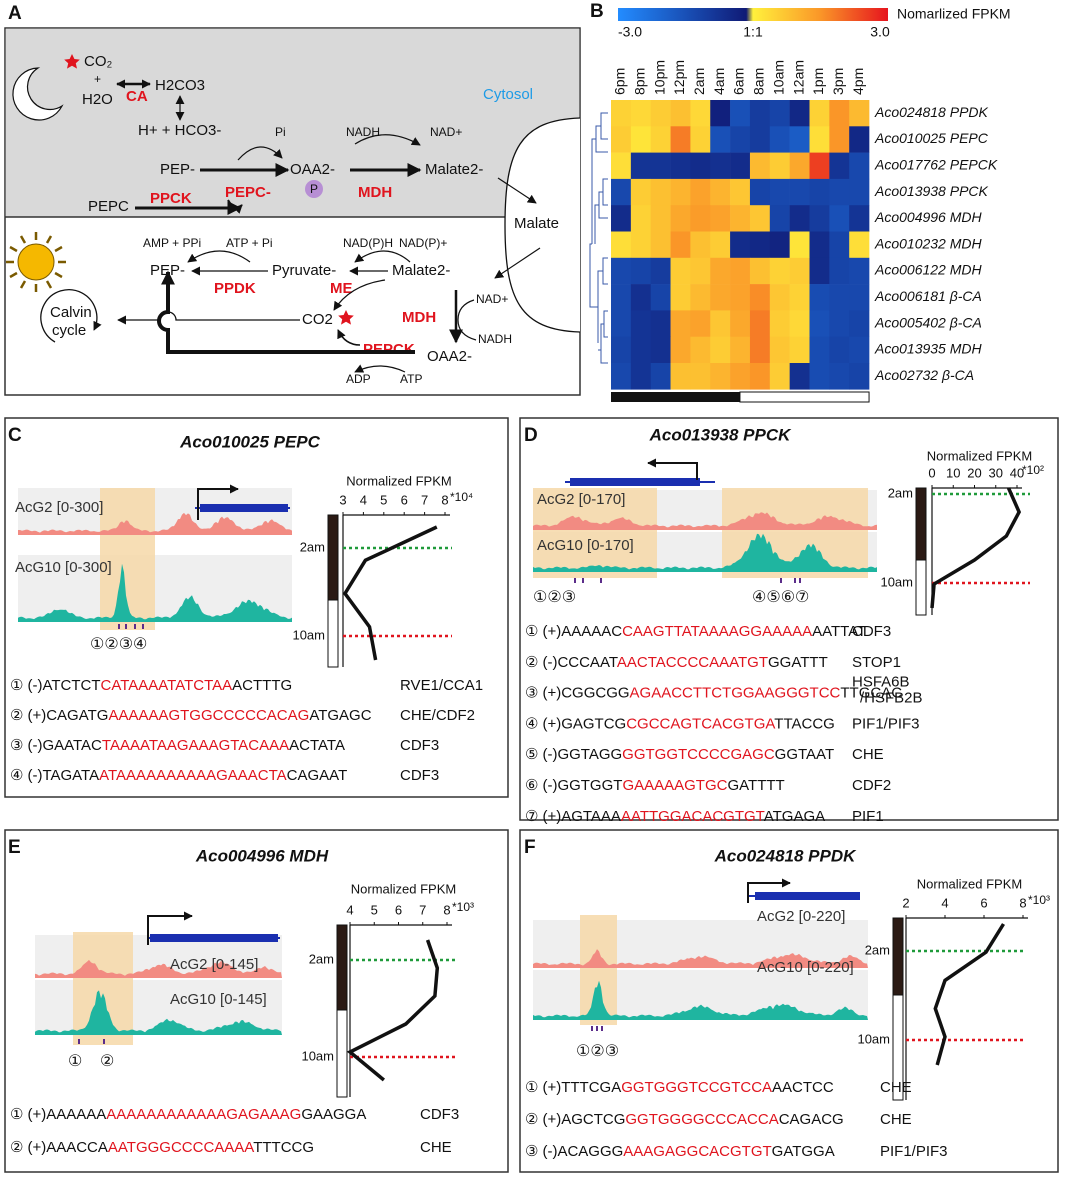 The width and height of the screenshot is (1065, 1177). I want to click on flank-suffix: GATGGA, so click(803, 1151).